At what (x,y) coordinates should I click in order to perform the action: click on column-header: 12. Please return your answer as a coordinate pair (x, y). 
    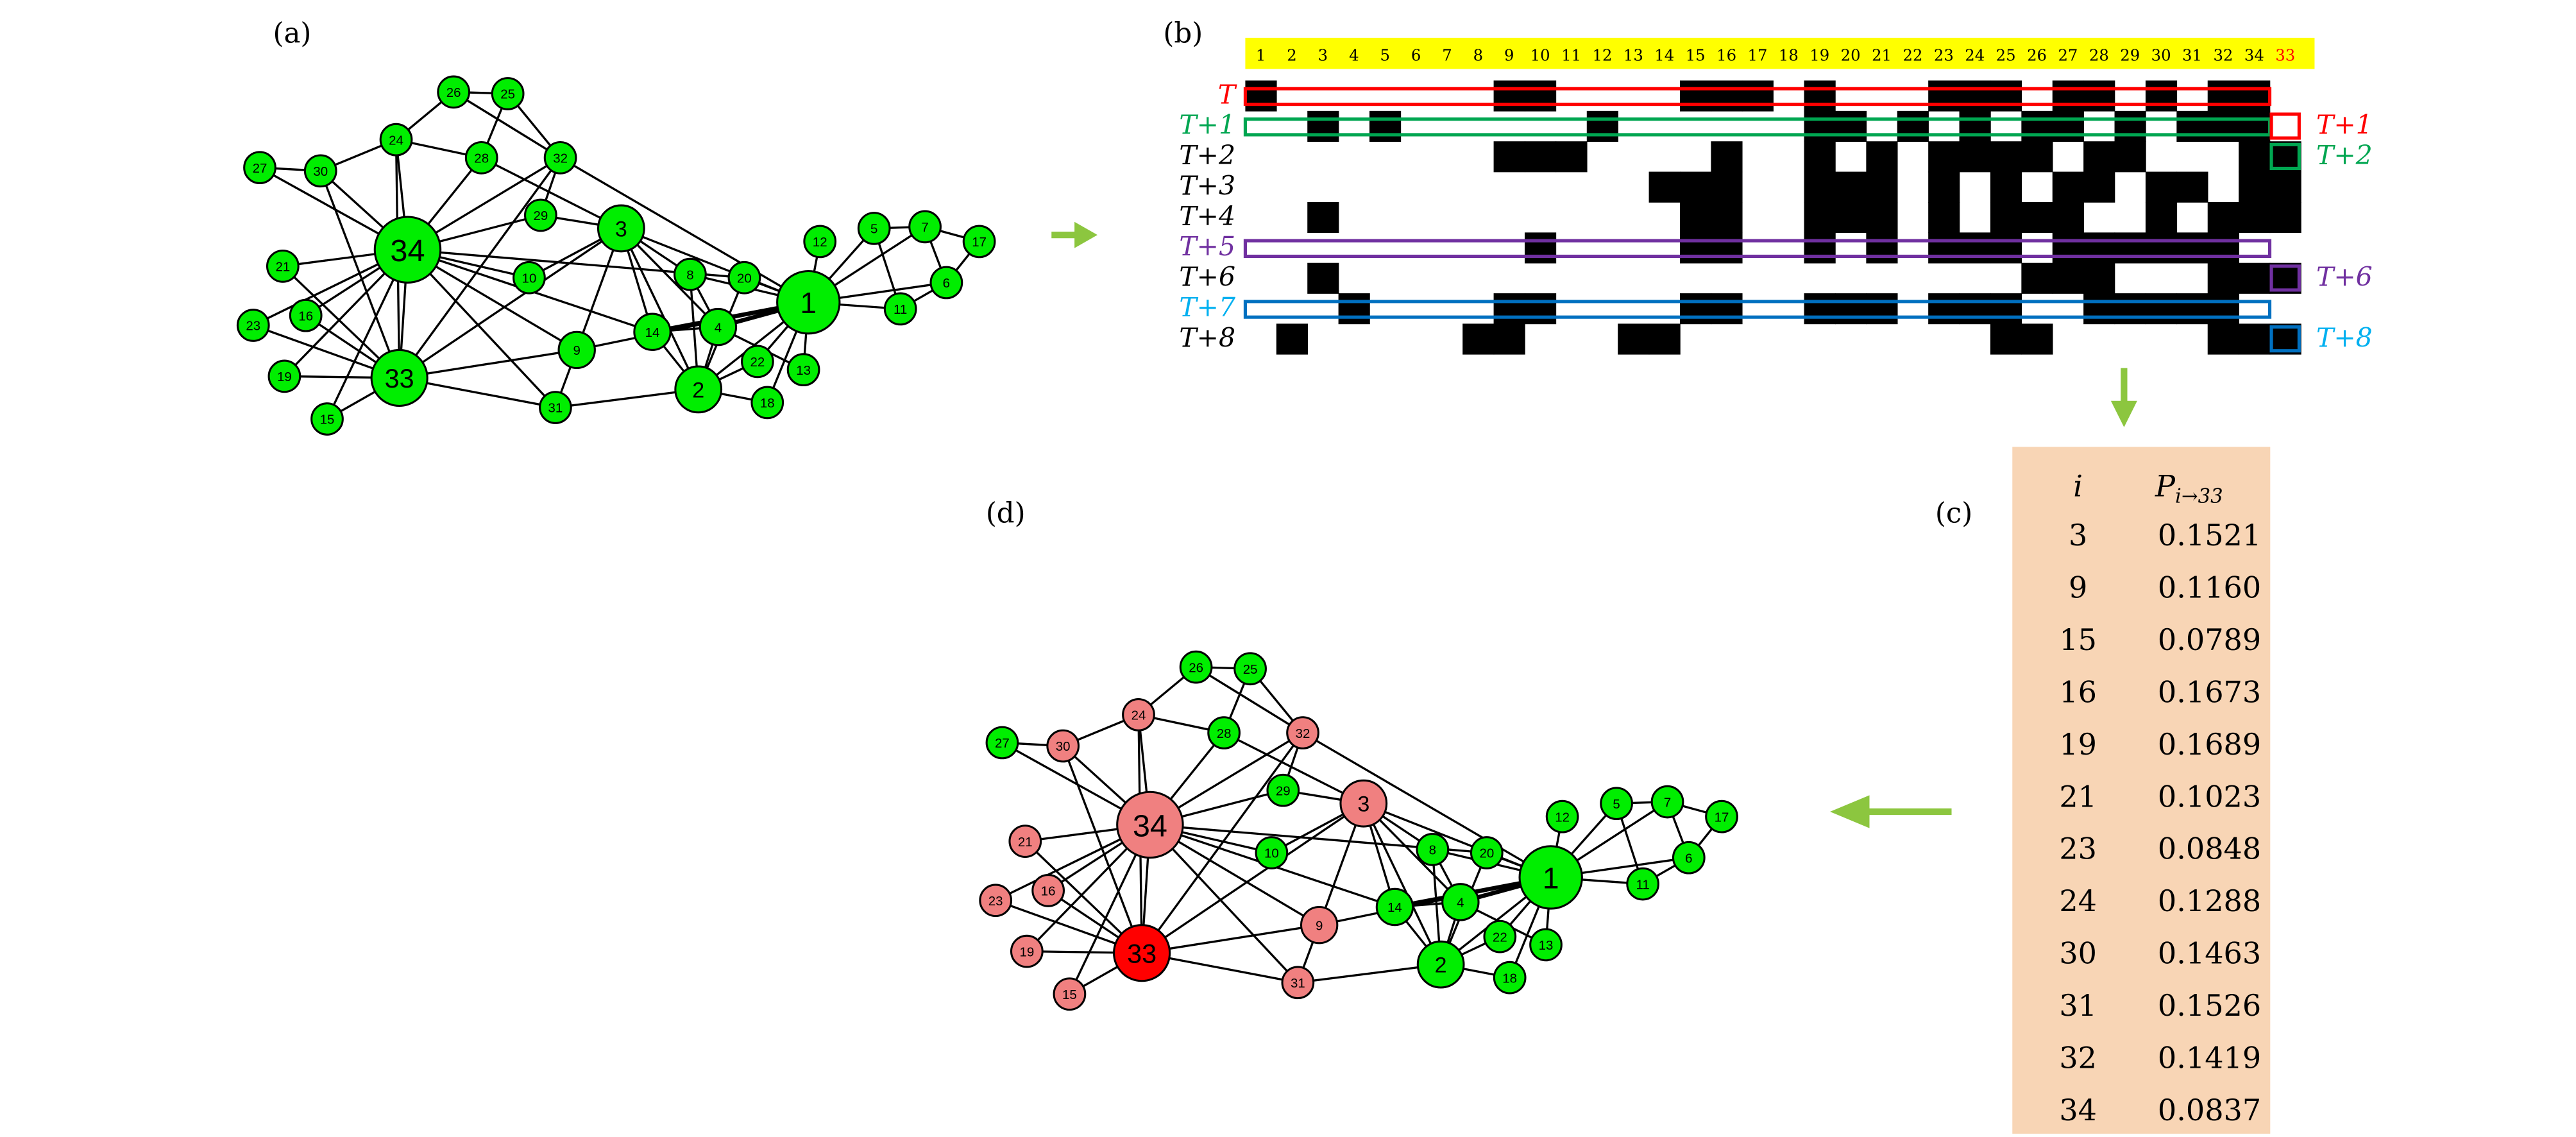
    Looking at the image, I should click on (1603, 55).